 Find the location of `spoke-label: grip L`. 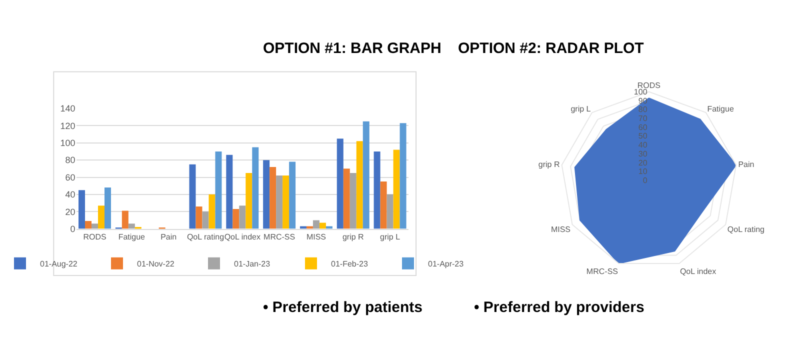

spoke-label: grip L is located at coordinates (581, 109).